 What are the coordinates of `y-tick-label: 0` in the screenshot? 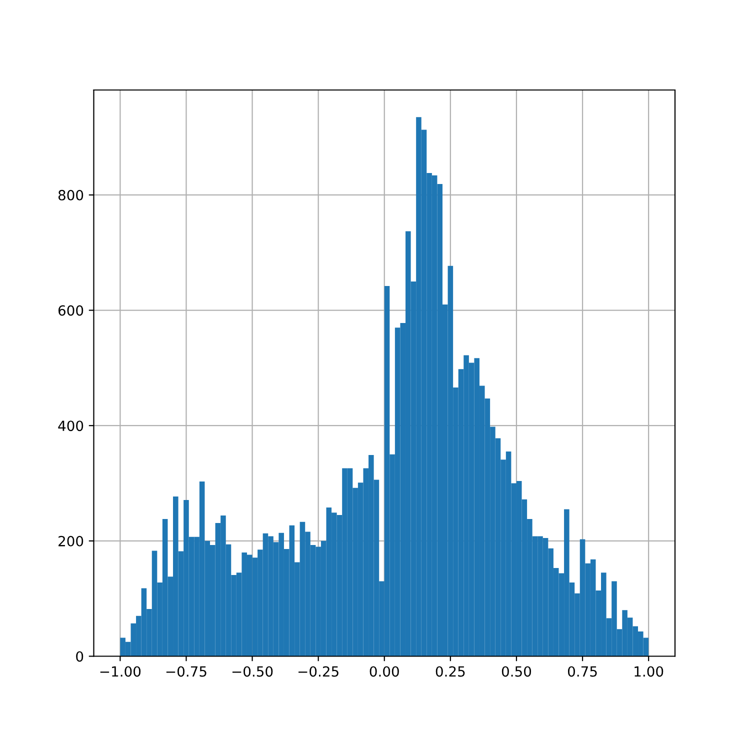 It's located at (80, 656).